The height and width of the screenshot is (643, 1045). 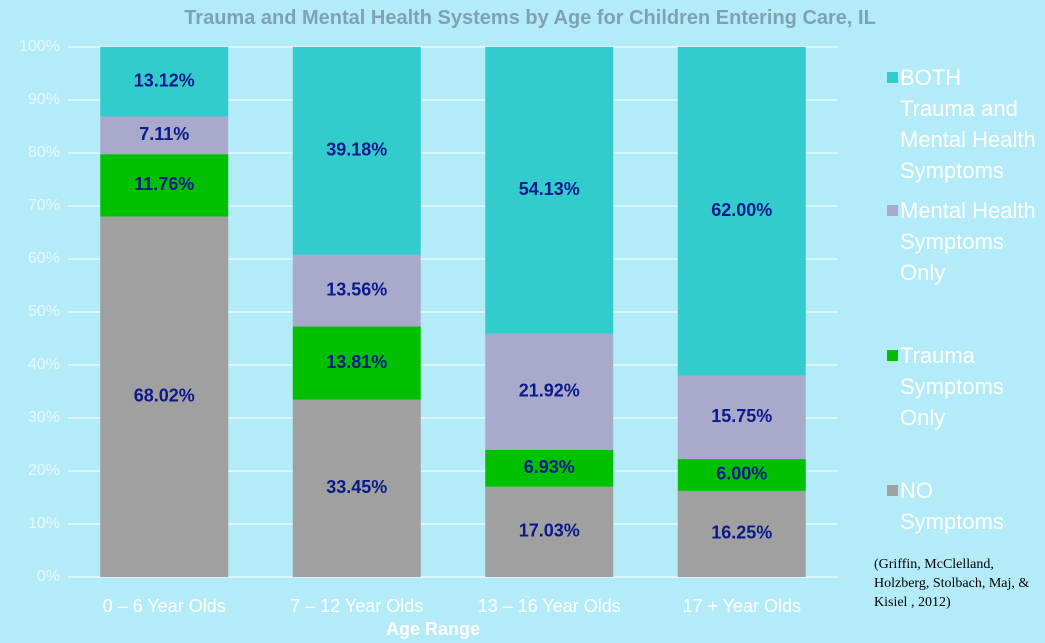 What do you see at coordinates (968, 241) in the screenshot?
I see `legend-label: Mental Health Symptoms Only` at bounding box center [968, 241].